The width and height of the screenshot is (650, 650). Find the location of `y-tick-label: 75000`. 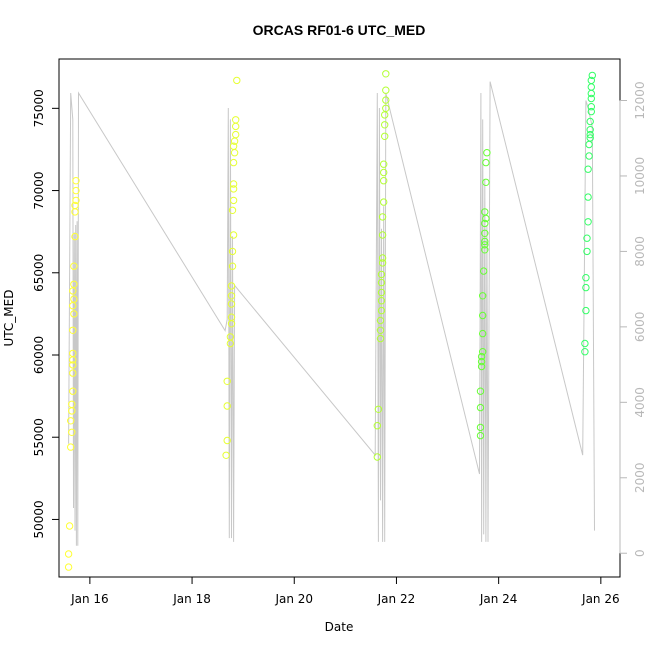

y-tick-label: 75000 is located at coordinates (39, 108).